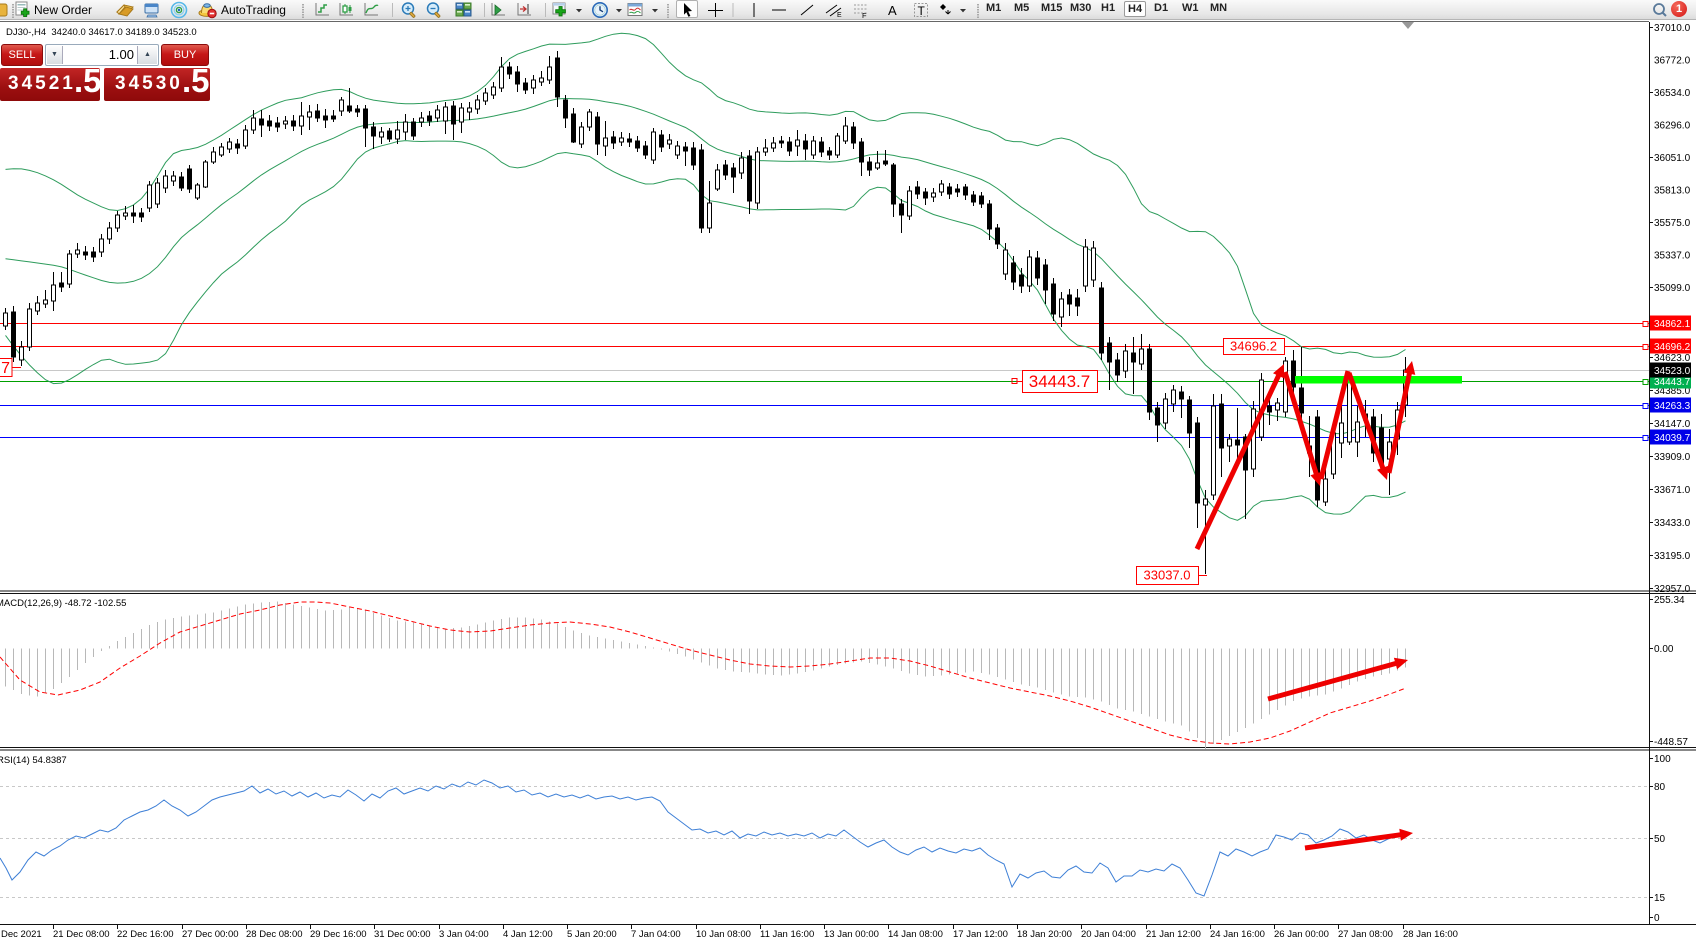  What do you see at coordinates (1672, 523) in the screenshot?
I see `svg-text: 33433.0` at bounding box center [1672, 523].